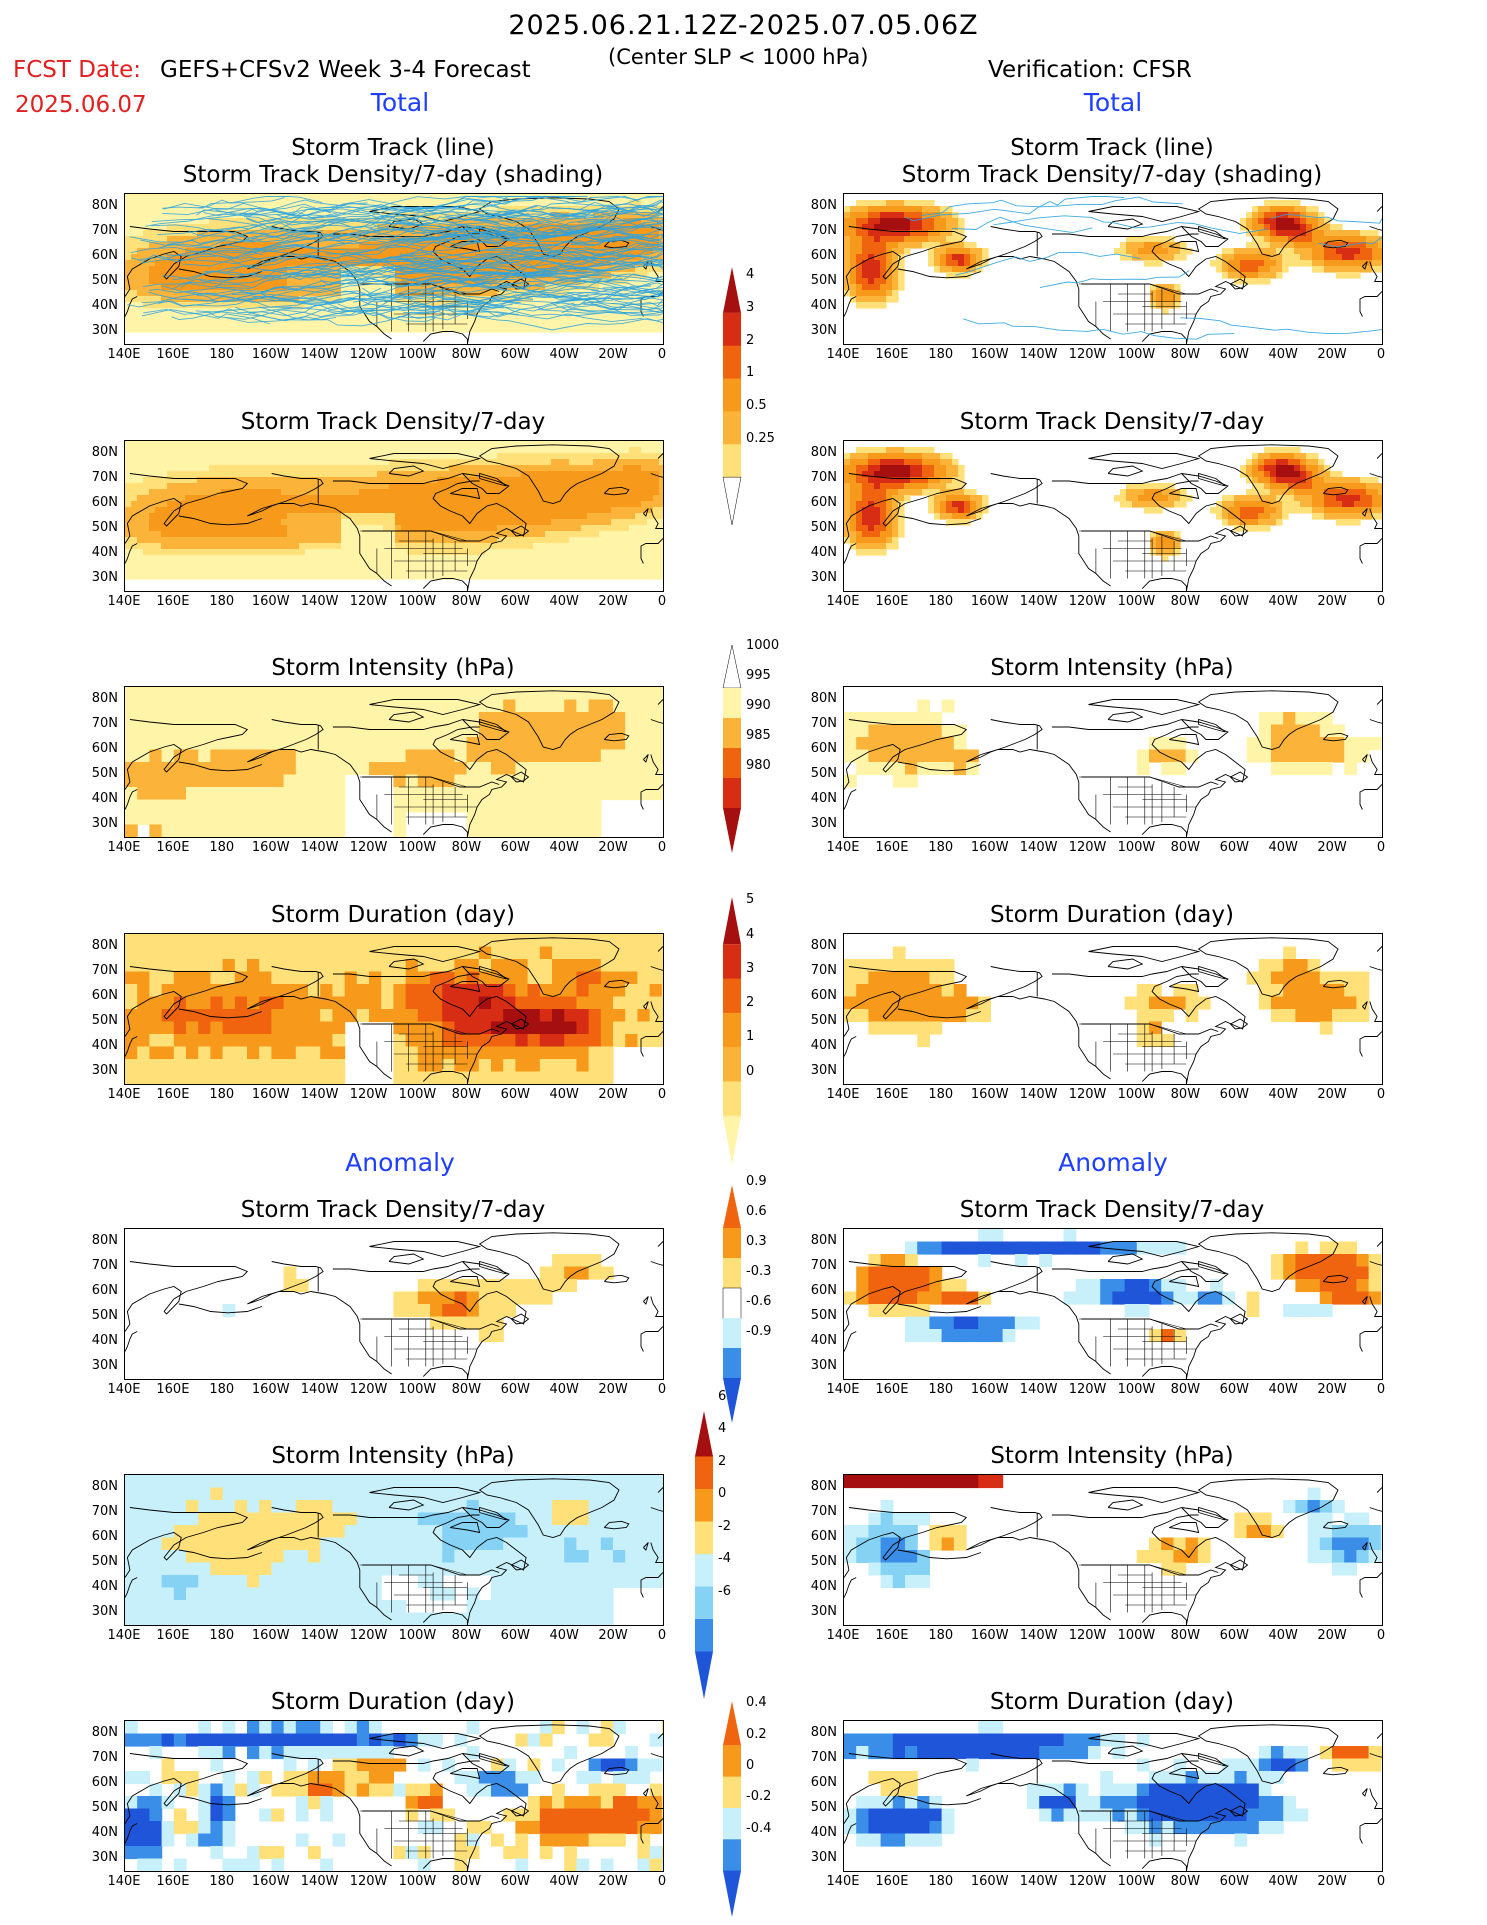 The width and height of the screenshot is (1487, 1925). Describe the element at coordinates (1113, 1162) in the screenshot. I see `section-anomaly-right: Anomaly` at that location.